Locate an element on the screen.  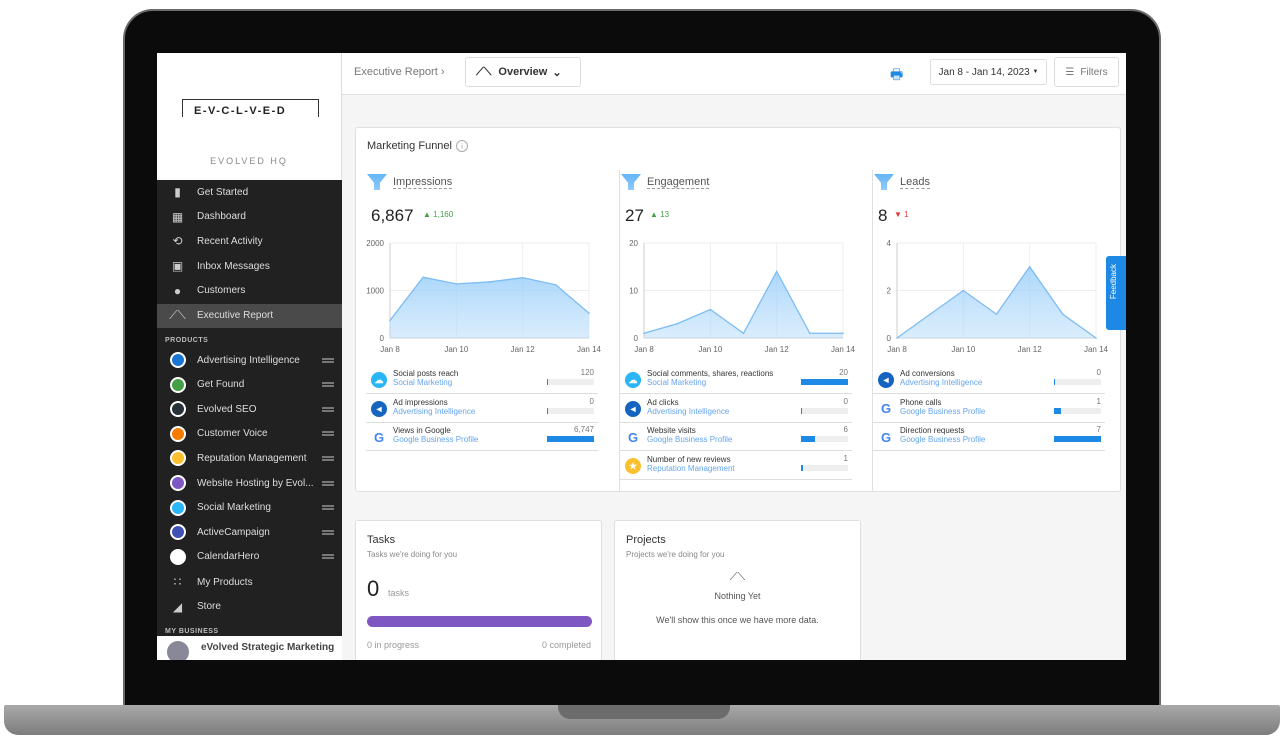
metric-row: ◄ Ad clicks Advertising Intelligence 0 is located at coordinates (736, 409).